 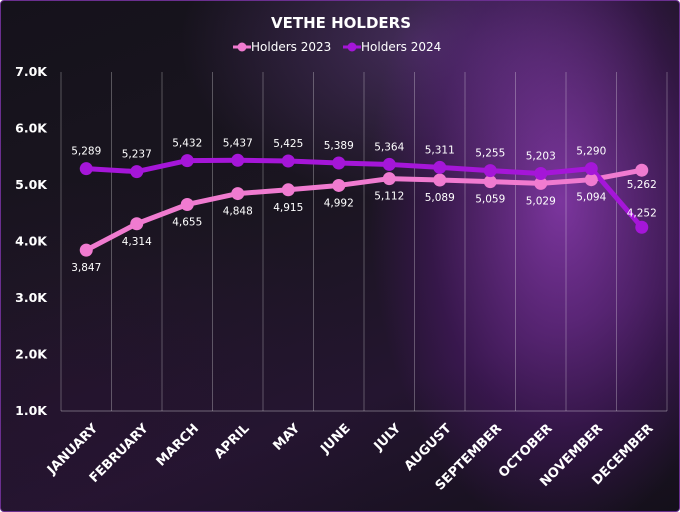 What do you see at coordinates (401, 47) in the screenshot?
I see `legend-label: Holders 2024` at bounding box center [401, 47].